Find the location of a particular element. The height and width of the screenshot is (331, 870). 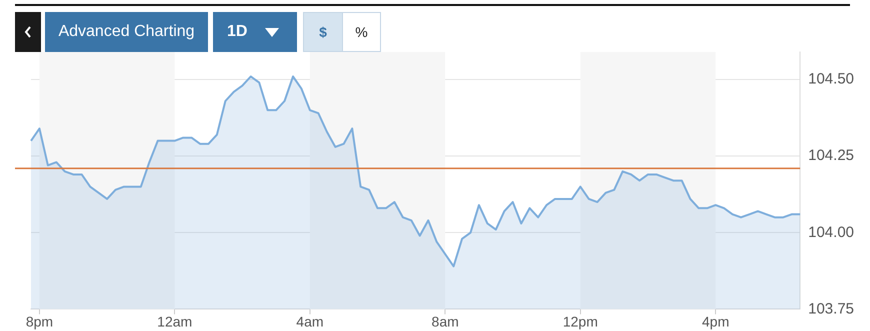

y-tick-label: 104.25 is located at coordinates (831, 155).